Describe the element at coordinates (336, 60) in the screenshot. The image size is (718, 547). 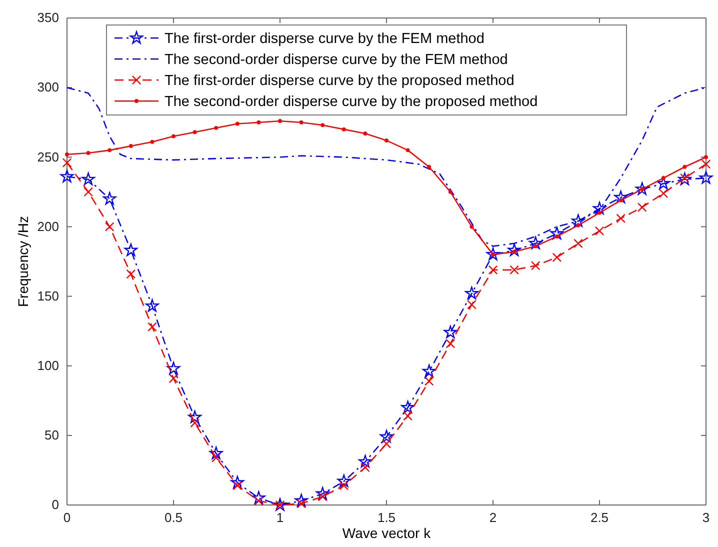
I see `legend-label: The second-order disperse curve by the FEM method` at that location.